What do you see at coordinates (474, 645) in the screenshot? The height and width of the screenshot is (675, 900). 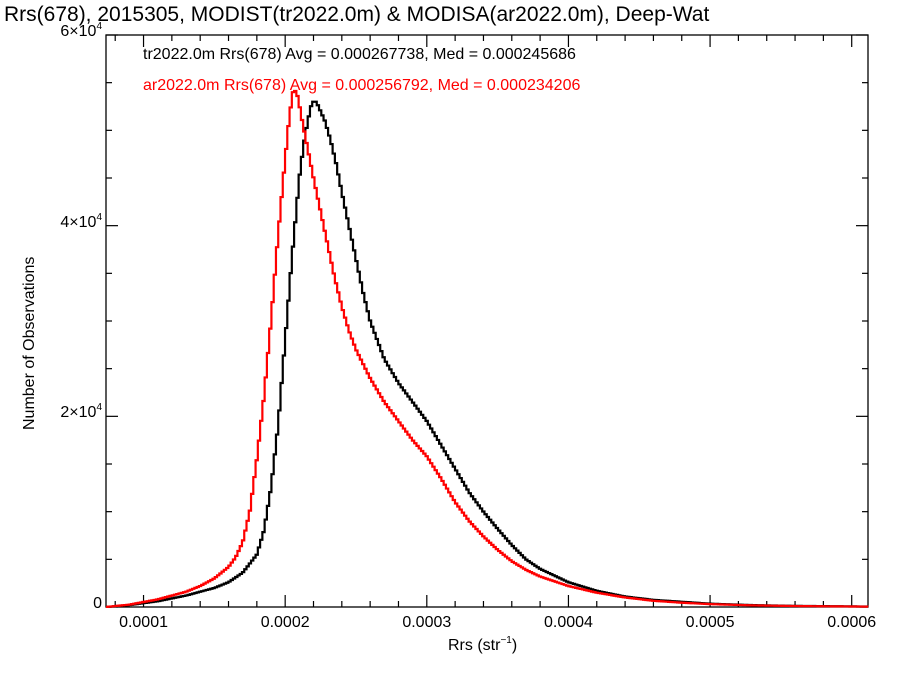 I see `x-axis-label-text: Rrs (str` at bounding box center [474, 645].